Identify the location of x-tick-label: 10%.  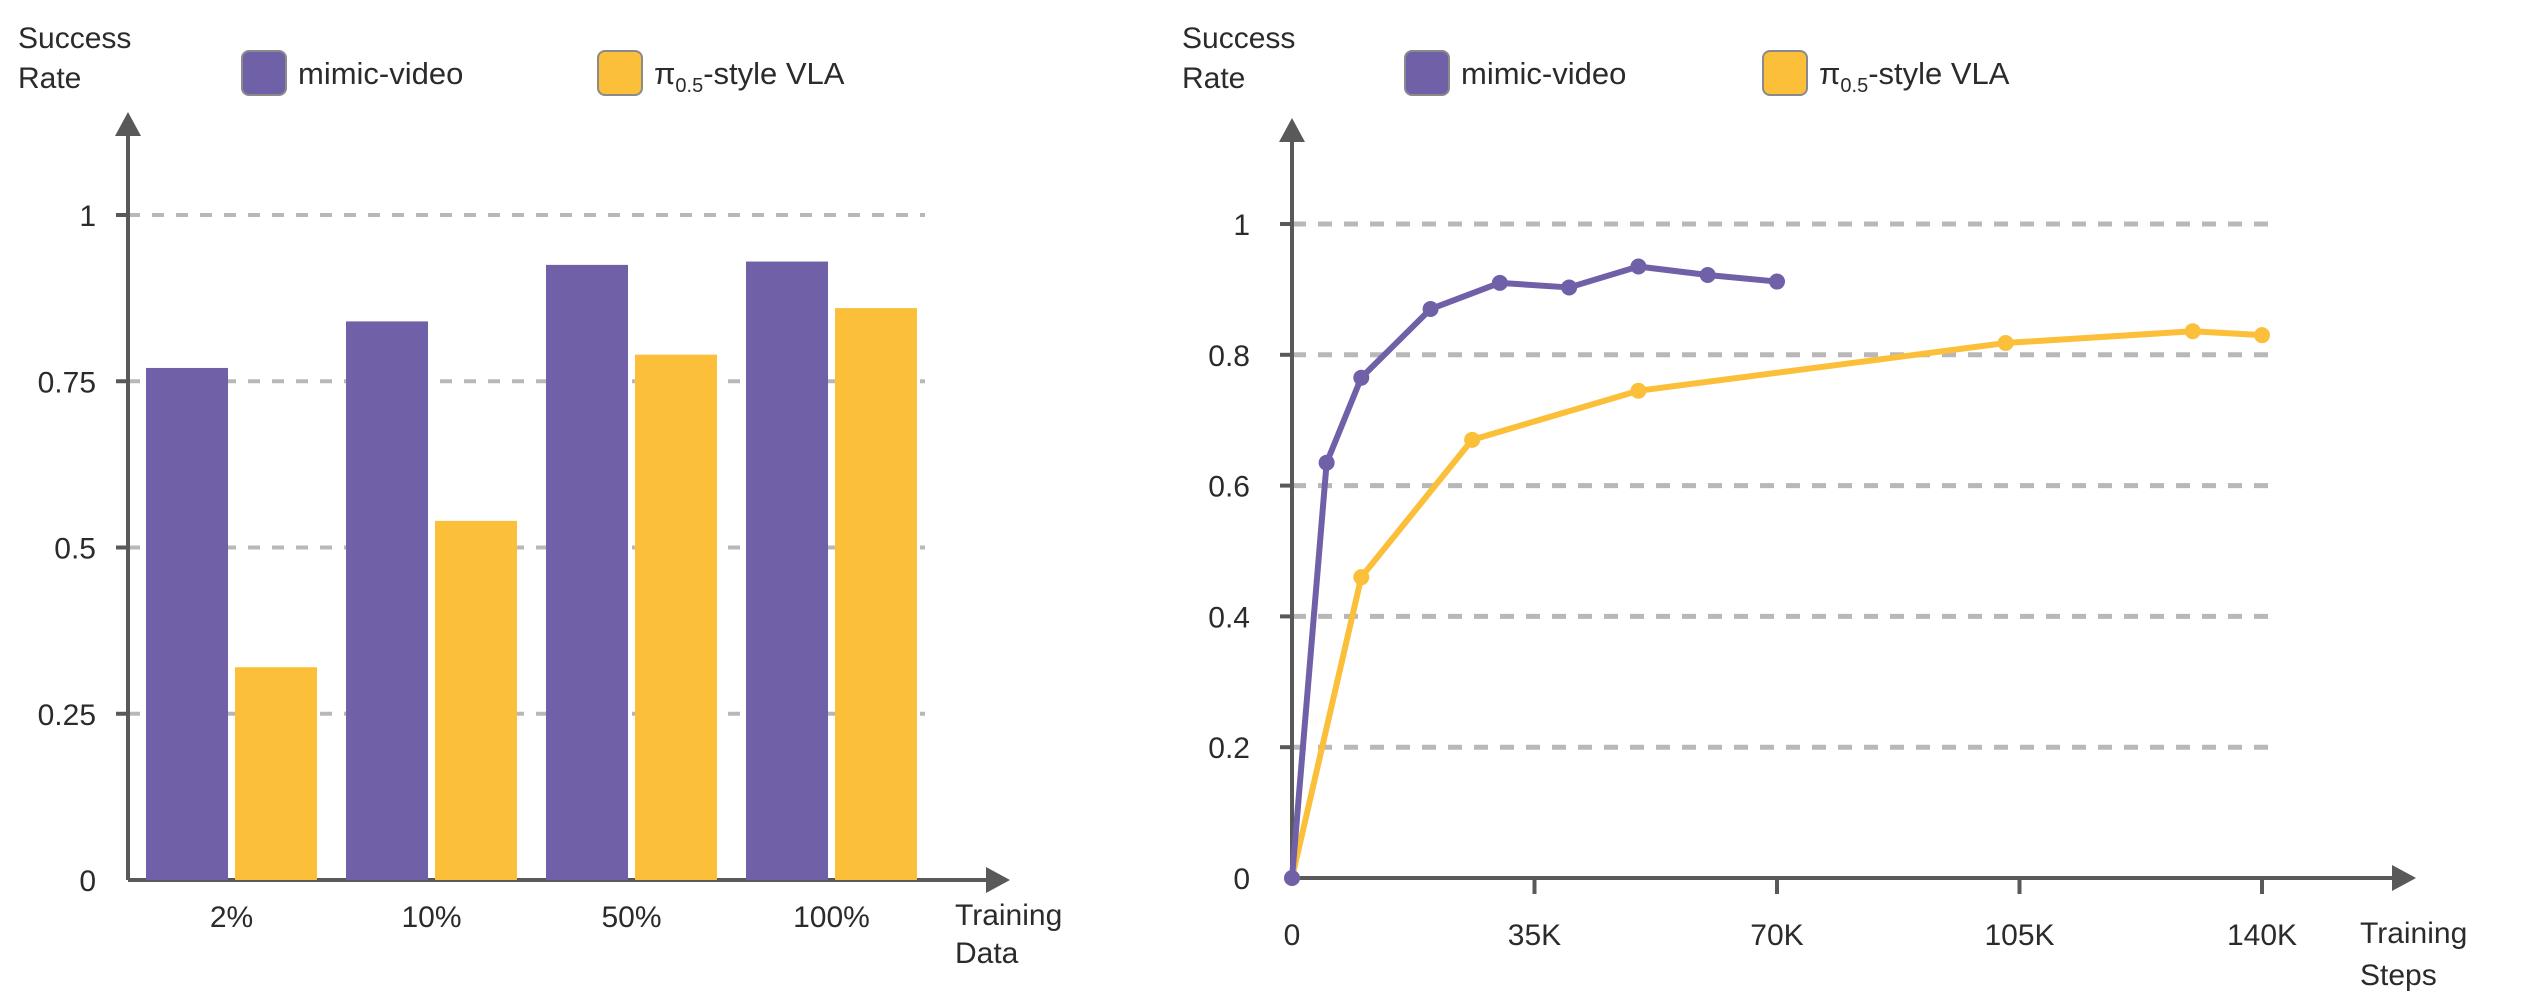
(431, 917).